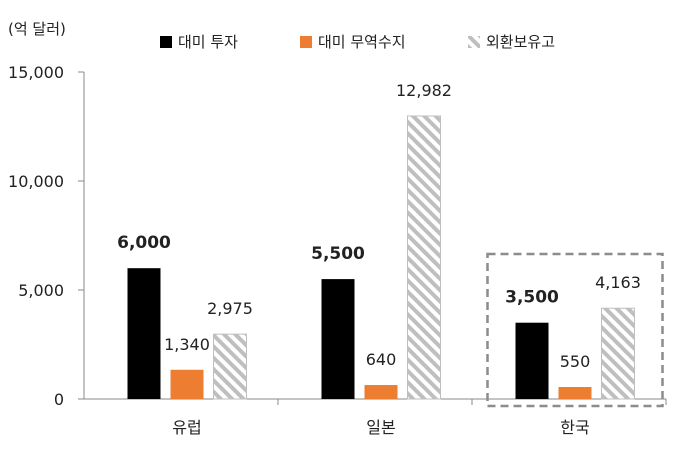  I want to click on y-tick-label: 10,000, so click(36, 181).